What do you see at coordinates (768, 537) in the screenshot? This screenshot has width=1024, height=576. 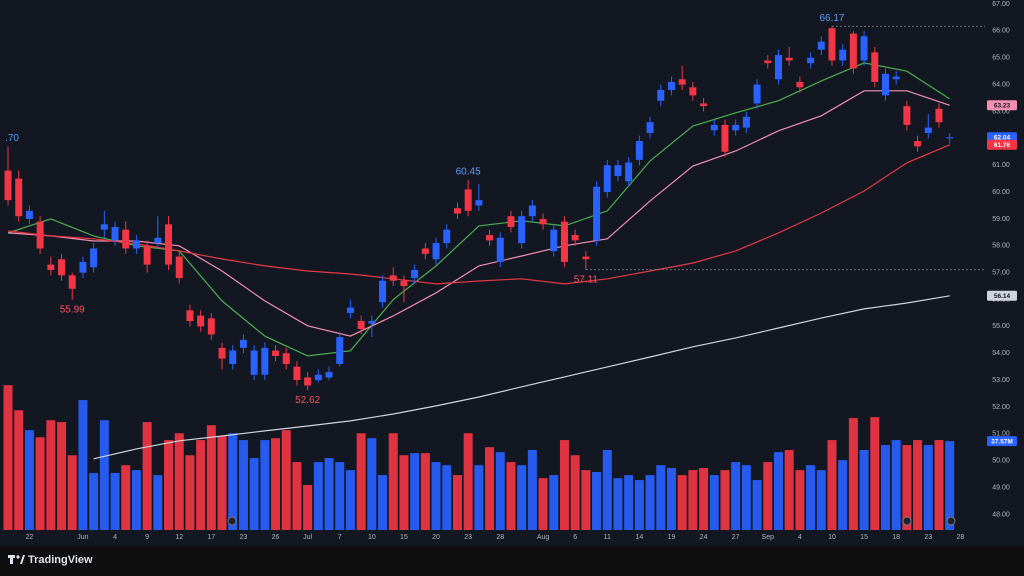 I see `x-tick-label: Sep` at bounding box center [768, 537].